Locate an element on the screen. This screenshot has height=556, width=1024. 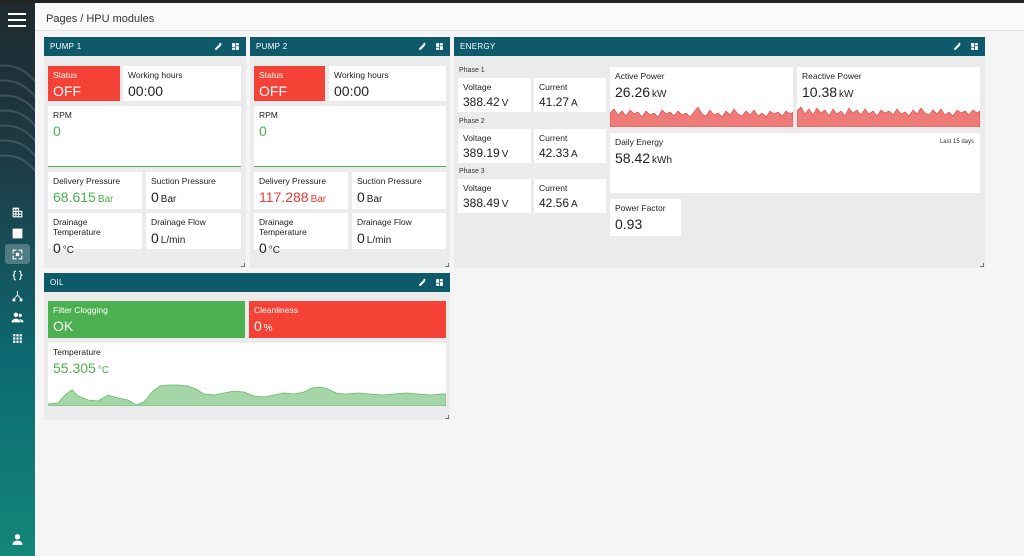
phase-1-label: Phase 1 is located at coordinates (472, 70).